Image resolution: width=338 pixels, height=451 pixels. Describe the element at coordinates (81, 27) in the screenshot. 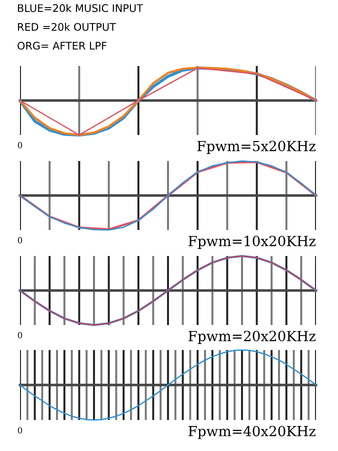

I see `chart-title: BLUE=20k MUSIC INPUT RED =20k OUTPUT ORG= AFTER LPF` at that location.